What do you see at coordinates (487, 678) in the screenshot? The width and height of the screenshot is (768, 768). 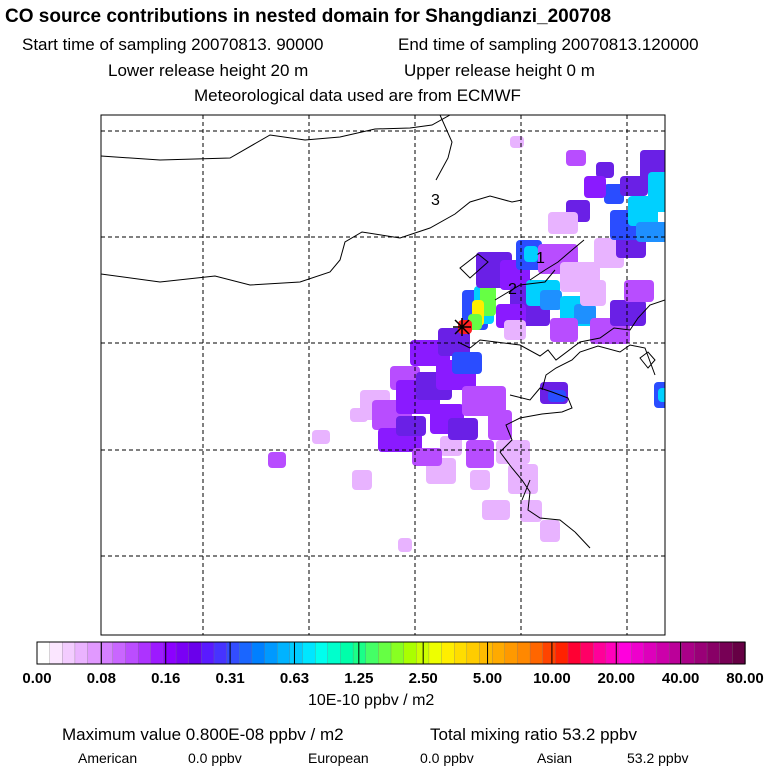 I see `colorbar-tick-label: 5.00` at bounding box center [487, 678].